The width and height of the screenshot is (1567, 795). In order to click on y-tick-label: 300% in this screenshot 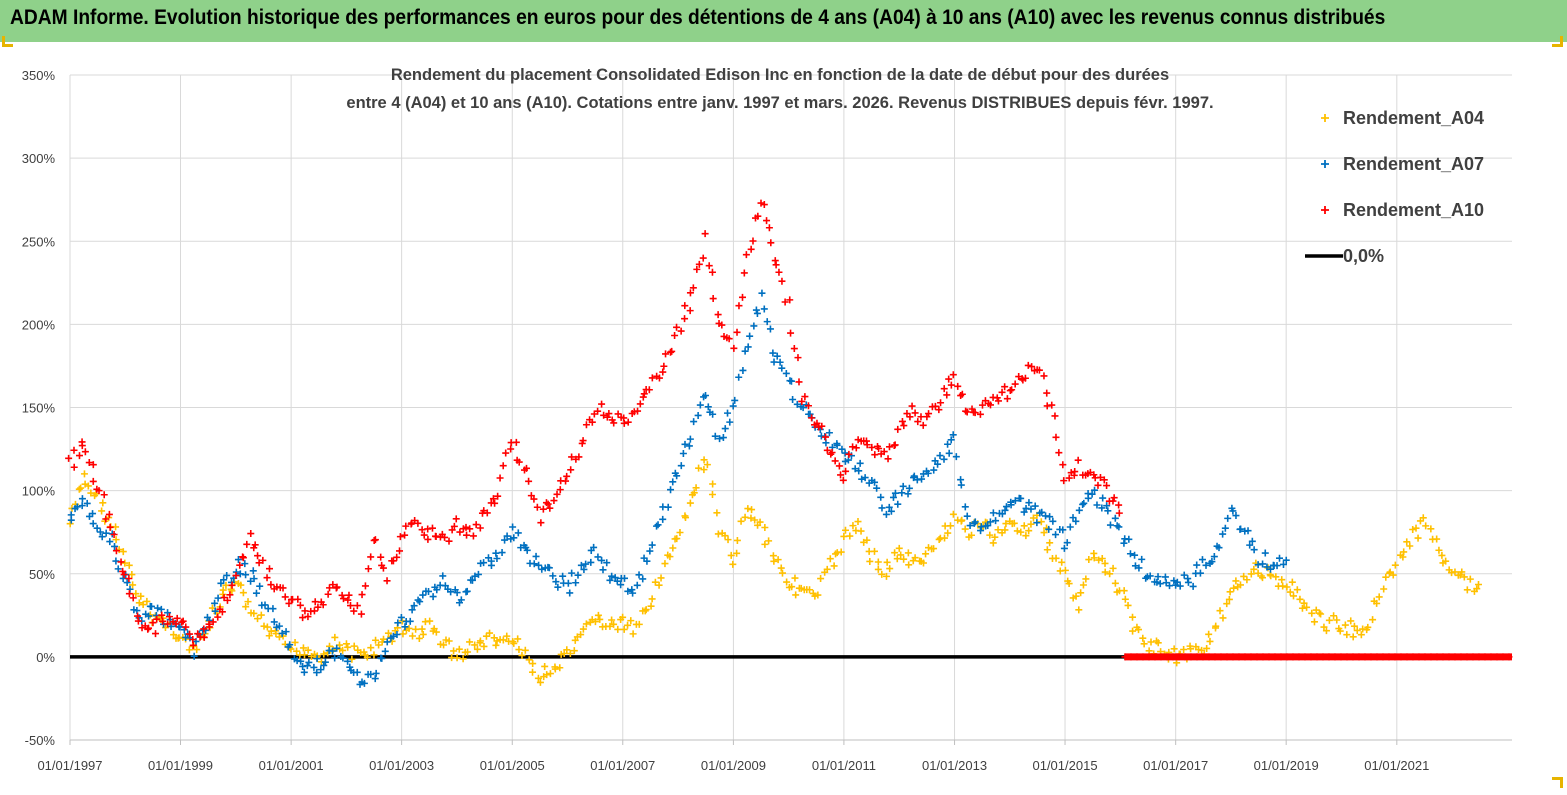, I will do `click(39, 158)`.